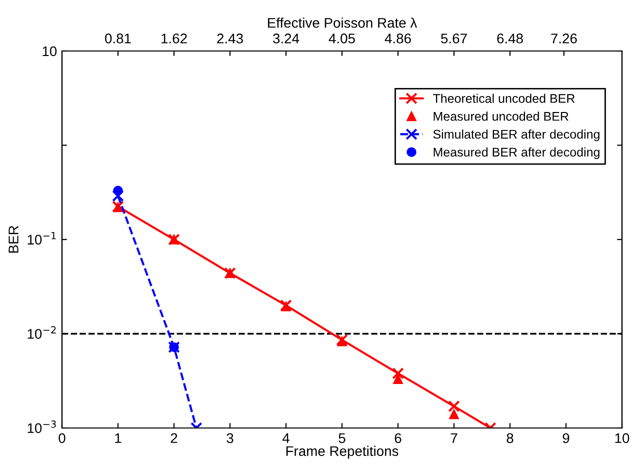 This screenshot has height=464, width=634. What do you see at coordinates (501, 116) in the screenshot?
I see `legend-label: Measured uncoded BER` at bounding box center [501, 116].